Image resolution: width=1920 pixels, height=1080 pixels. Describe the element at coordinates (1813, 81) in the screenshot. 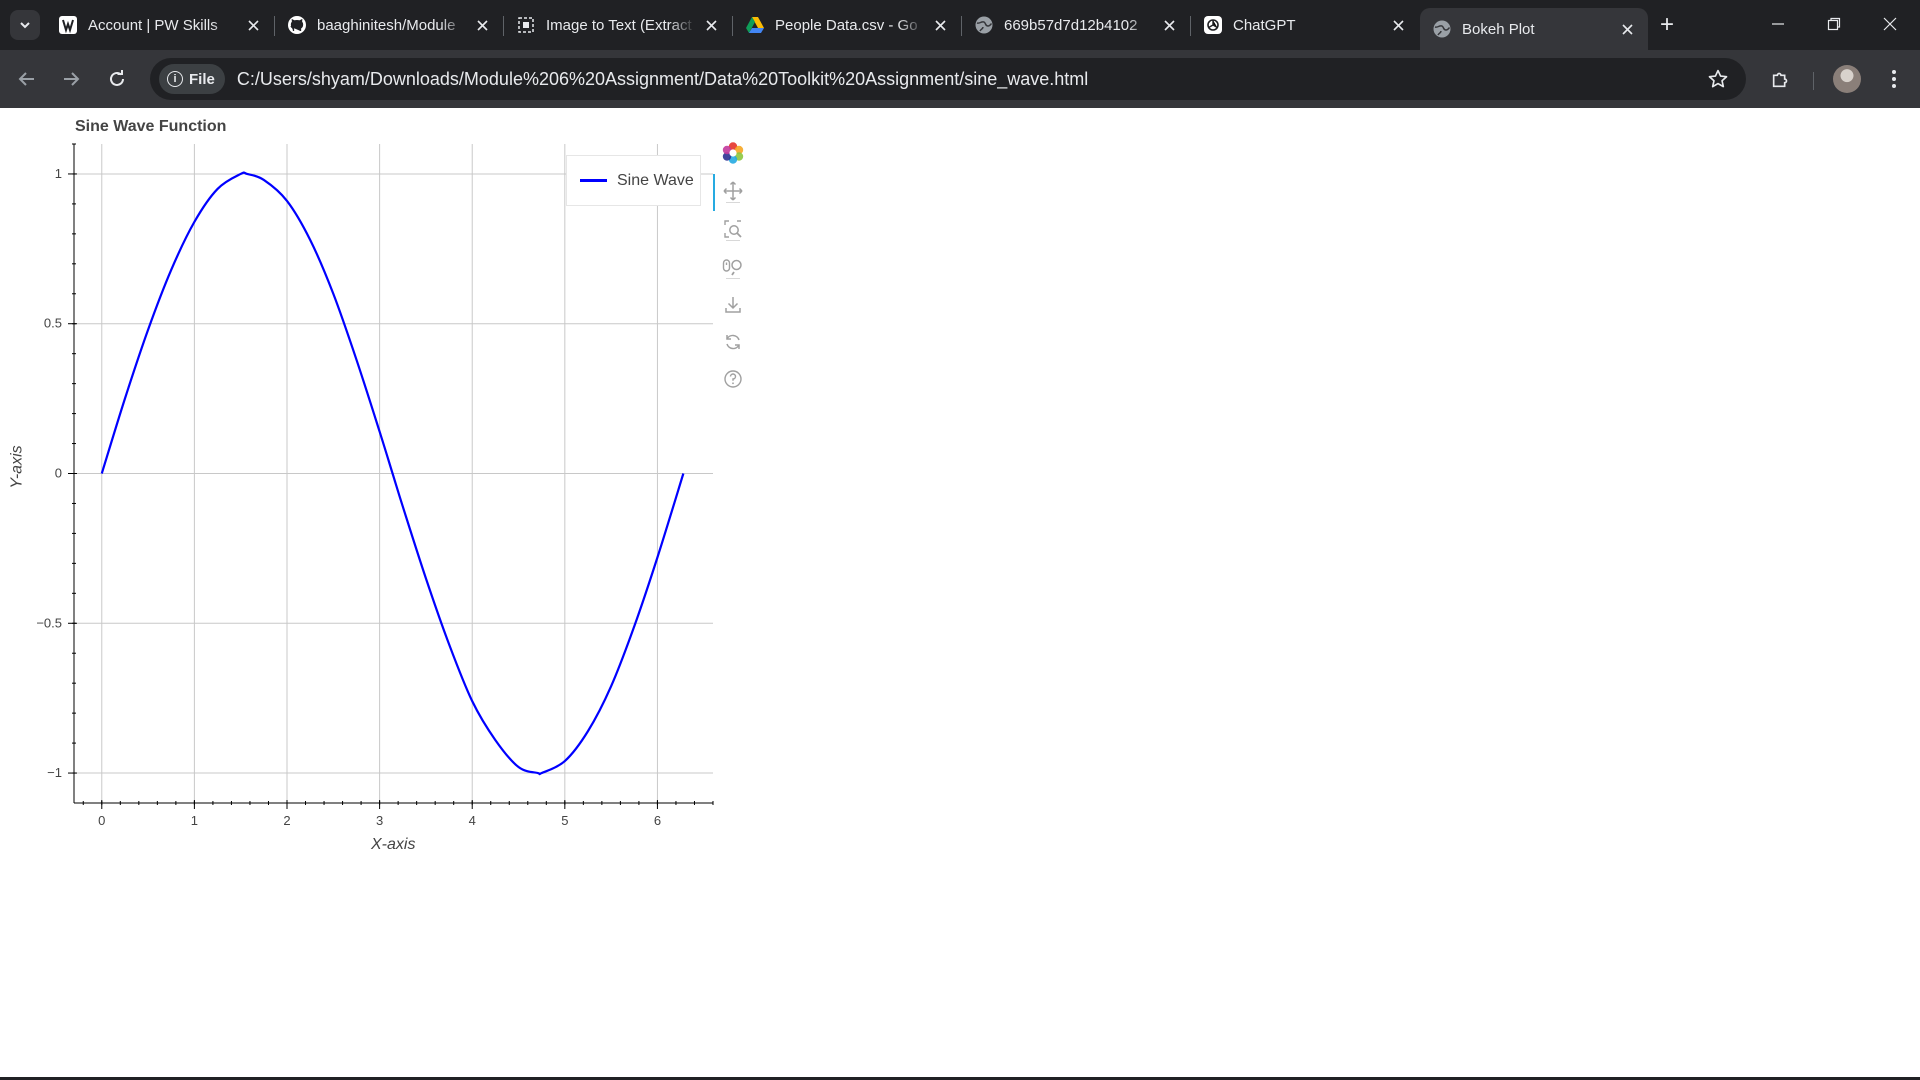

I see `toolbar-divider` at that location.